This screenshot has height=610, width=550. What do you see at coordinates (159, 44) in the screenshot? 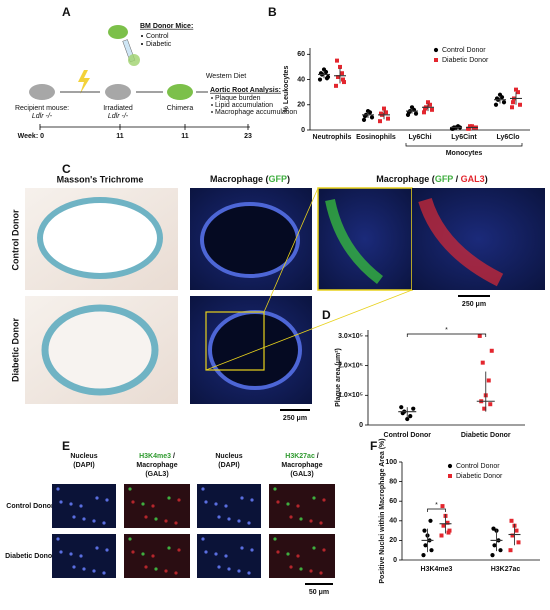
I see `donor-item: Diabetic` at bounding box center [159, 44].